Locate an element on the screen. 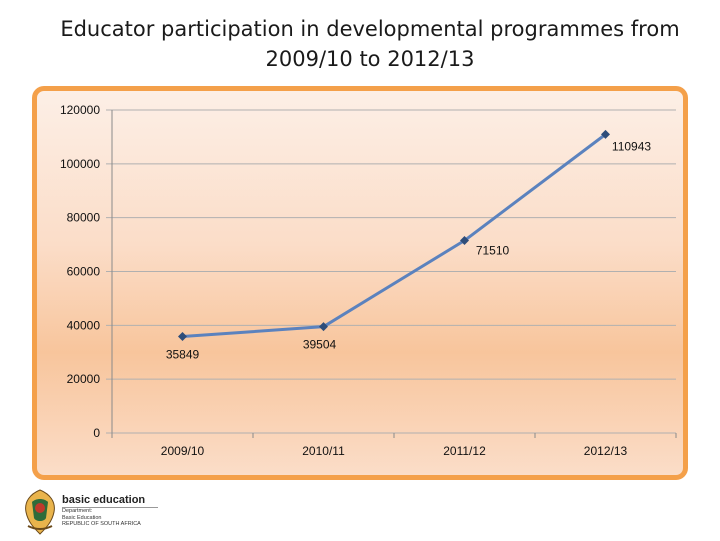 This screenshot has height=541, width=720. y-tick-label: 120000 is located at coordinates (80, 110).